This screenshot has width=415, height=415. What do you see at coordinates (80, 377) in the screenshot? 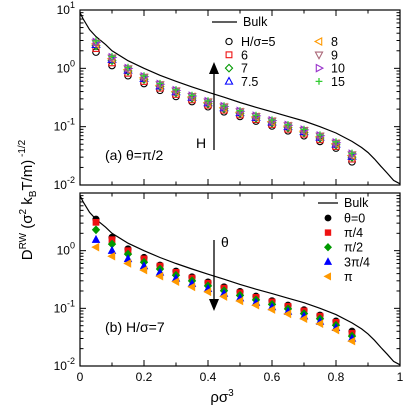
I see `panel-b-x-tick-label: 0` at bounding box center [80, 377].